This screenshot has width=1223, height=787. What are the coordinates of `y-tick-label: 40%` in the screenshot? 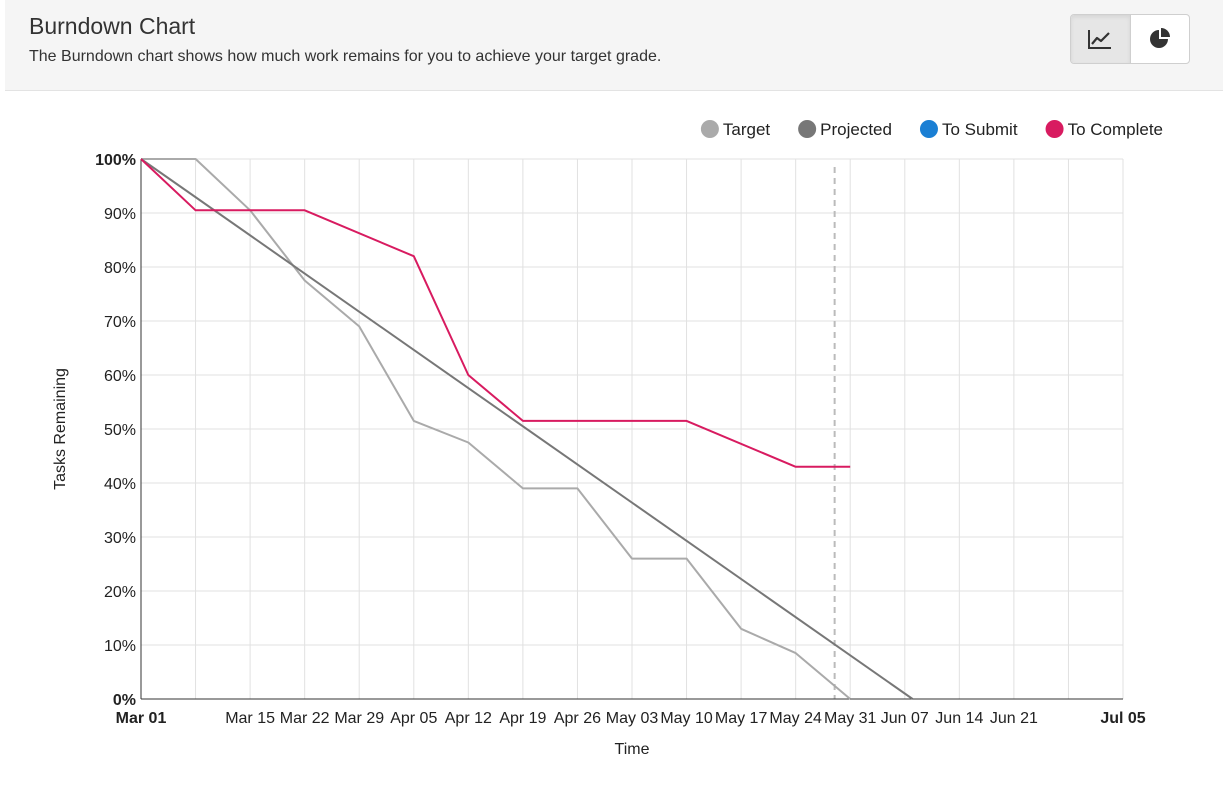 It's located at (120, 484).